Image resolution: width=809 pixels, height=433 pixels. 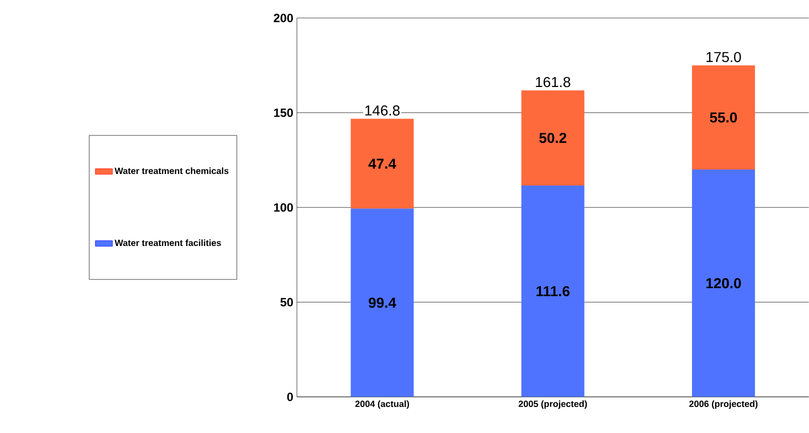 I want to click on data-label: 47.4, so click(x=382, y=163).